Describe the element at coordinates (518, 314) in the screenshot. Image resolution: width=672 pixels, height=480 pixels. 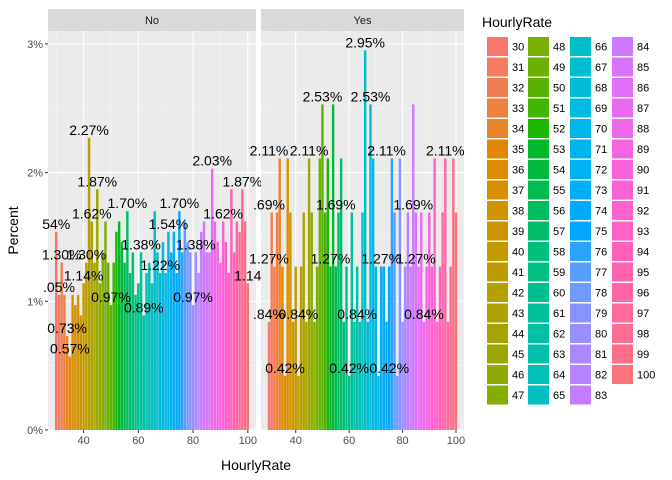
I see `legend-label: 43` at that location.